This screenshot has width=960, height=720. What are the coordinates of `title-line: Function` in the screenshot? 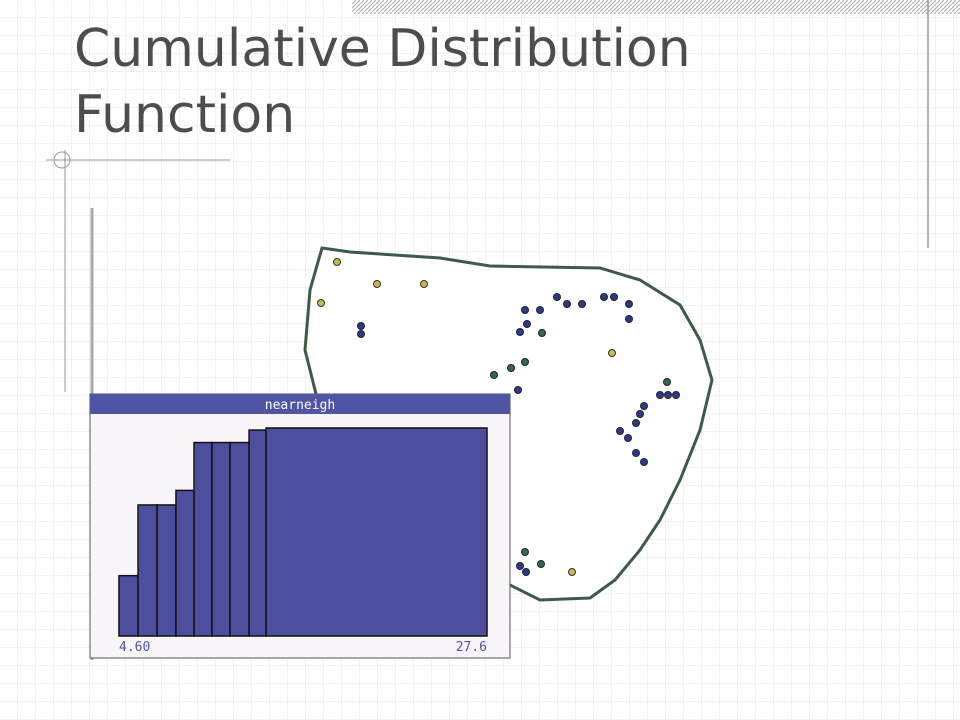 It's located at (184, 115).